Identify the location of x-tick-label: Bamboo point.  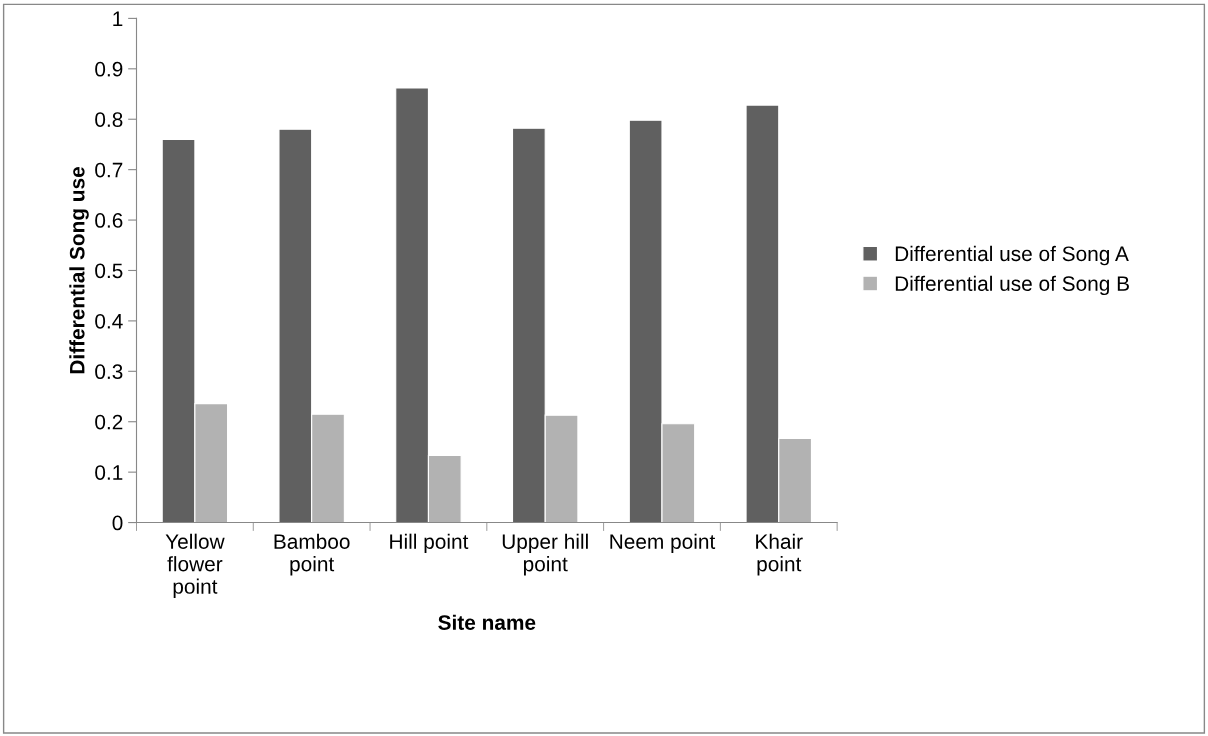
(312, 554).